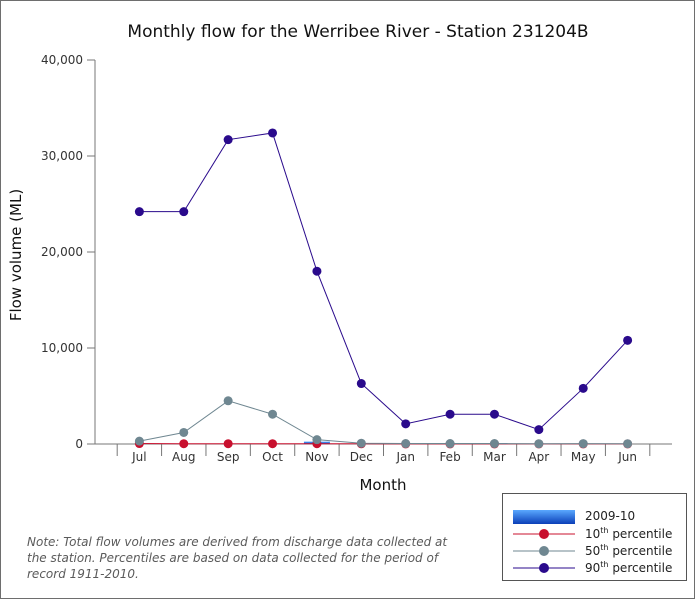 This screenshot has width=695, height=599. I want to click on x-tick-label: Aug, so click(183, 457).